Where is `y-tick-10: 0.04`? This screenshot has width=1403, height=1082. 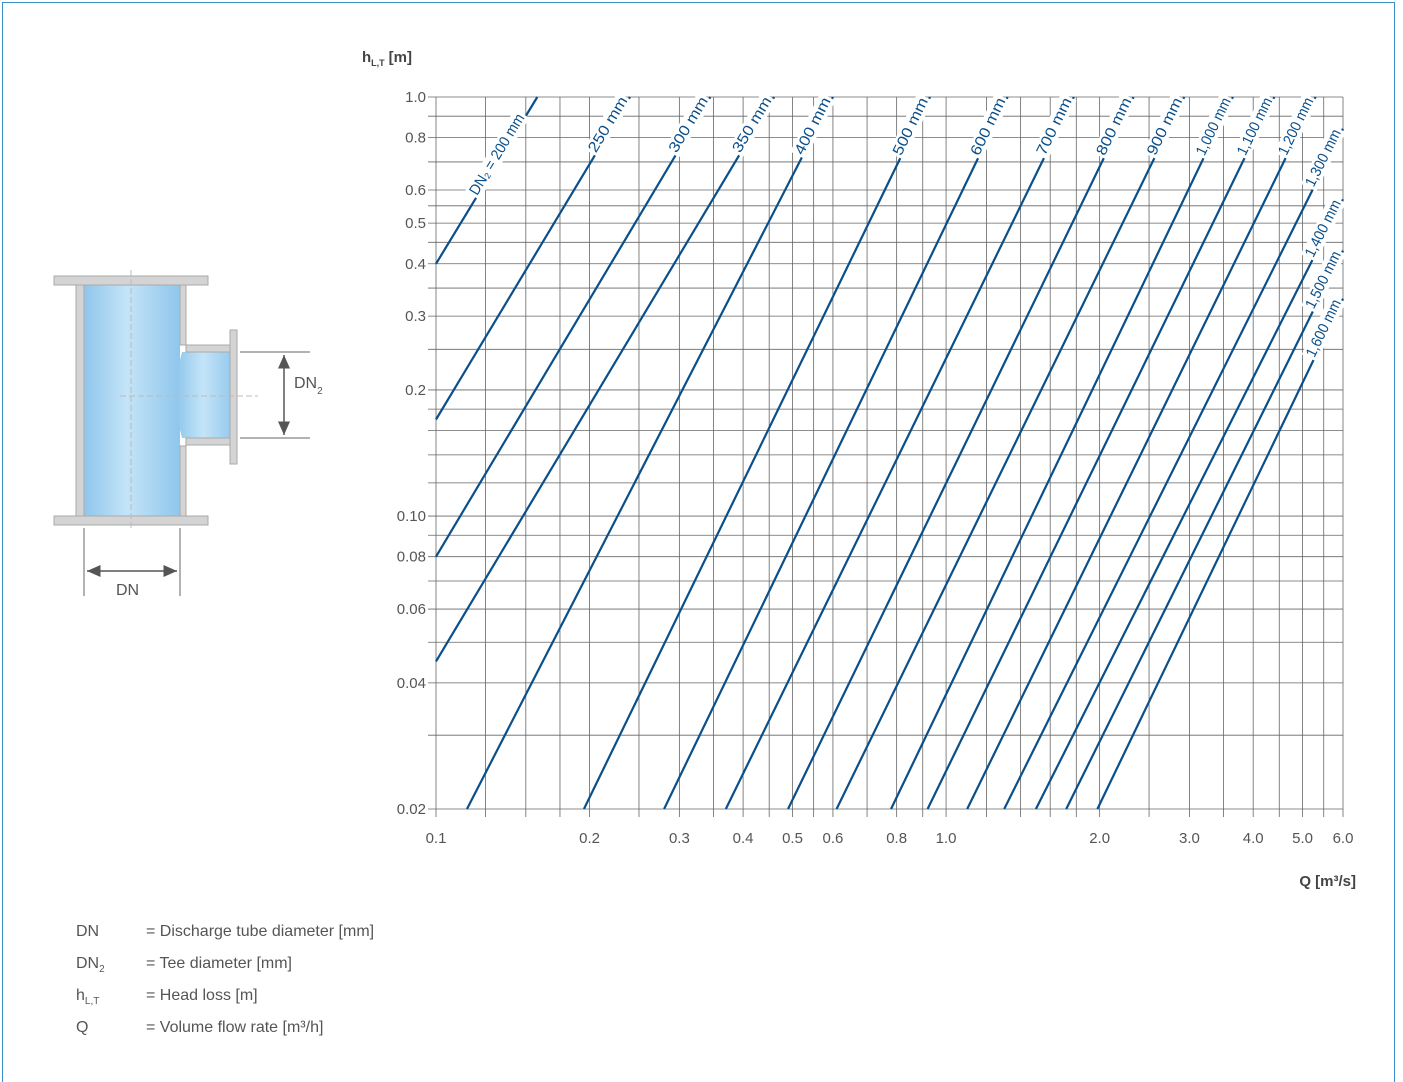 y-tick-10: 0.04 is located at coordinates (411, 683).